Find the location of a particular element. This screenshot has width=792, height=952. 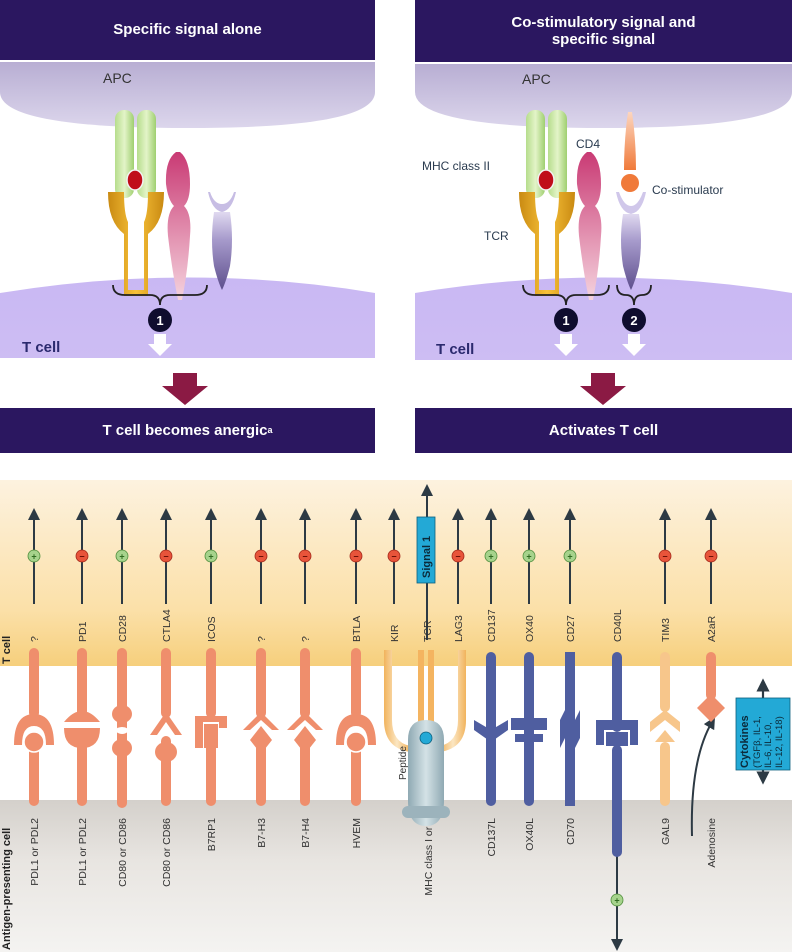

left-signal-badge is located at coordinates (160, 320).